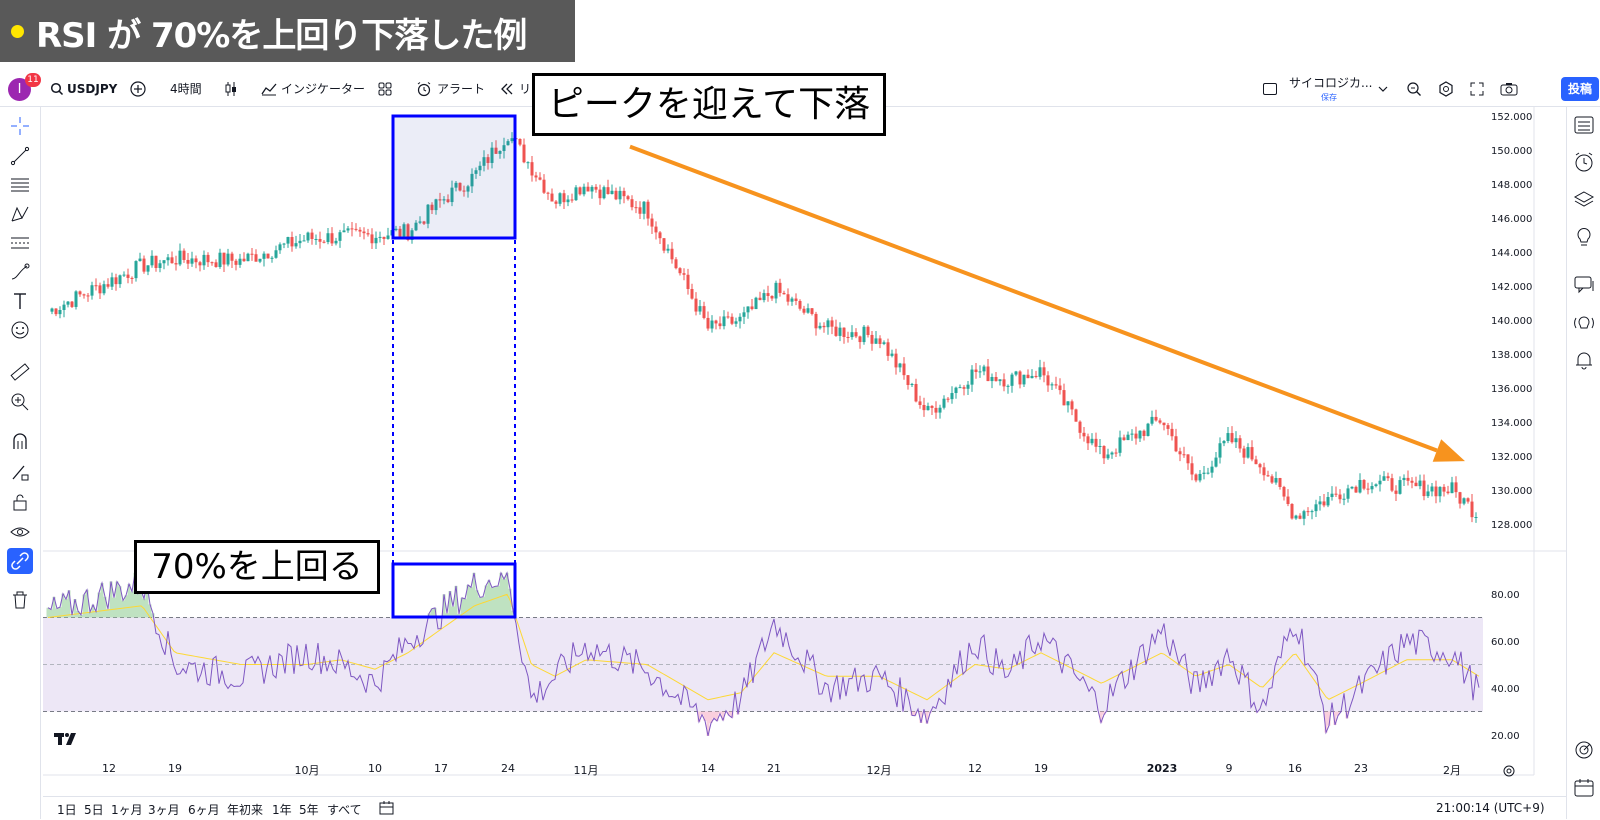  What do you see at coordinates (127, 810) in the screenshot?
I see `range-1m: 1ヶ月` at bounding box center [127, 810].